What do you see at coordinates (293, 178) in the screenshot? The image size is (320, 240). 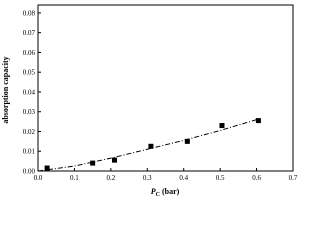 I see `x-tick-label: 0.7` at bounding box center [293, 178].